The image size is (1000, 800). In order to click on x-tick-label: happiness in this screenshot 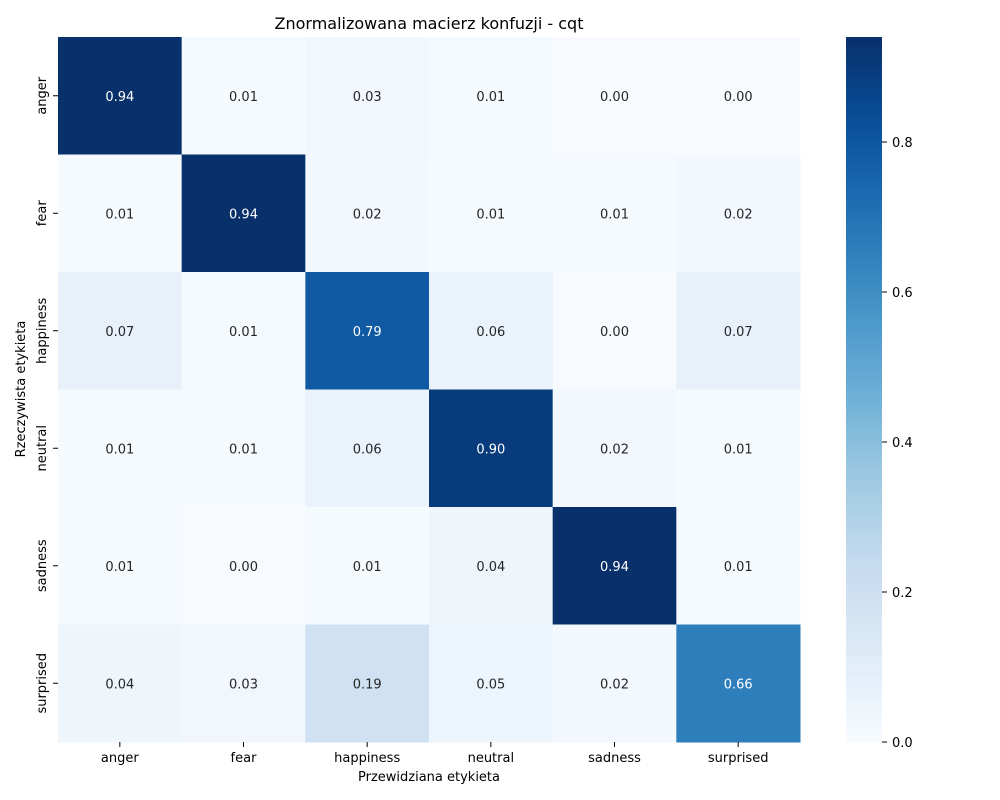, I will do `click(367, 758)`.